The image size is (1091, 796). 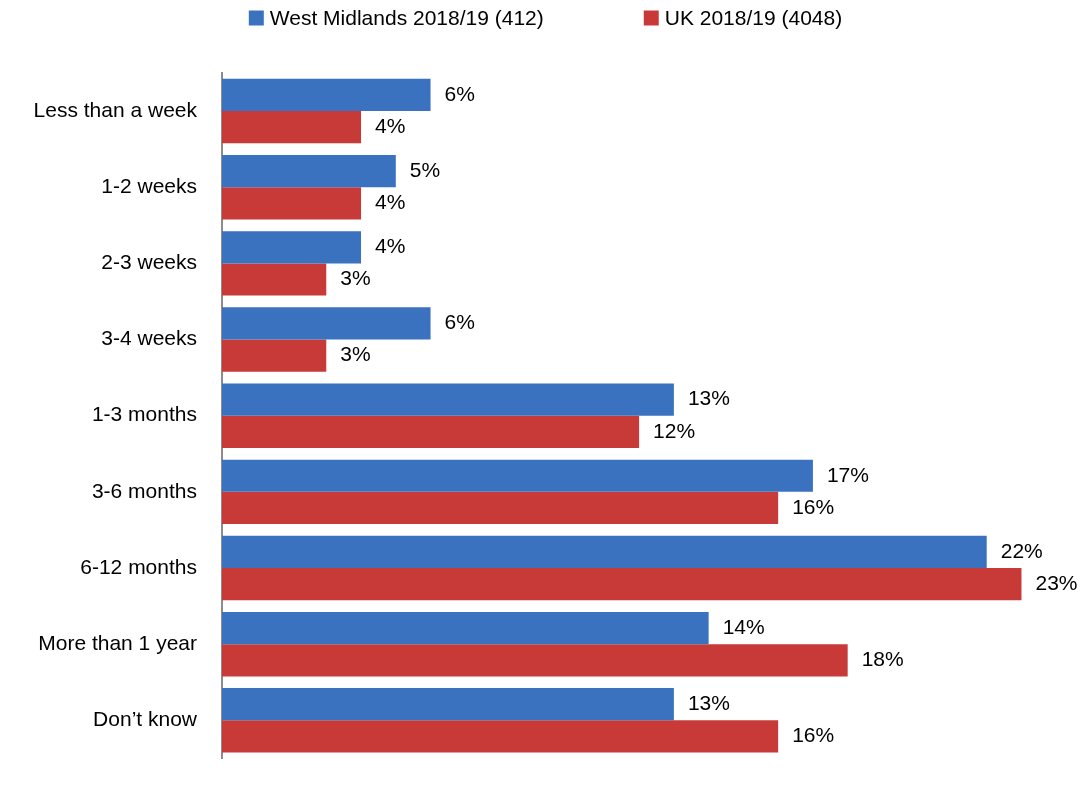 I want to click on y-tick-label: 1-2 weeks, so click(x=149, y=186).